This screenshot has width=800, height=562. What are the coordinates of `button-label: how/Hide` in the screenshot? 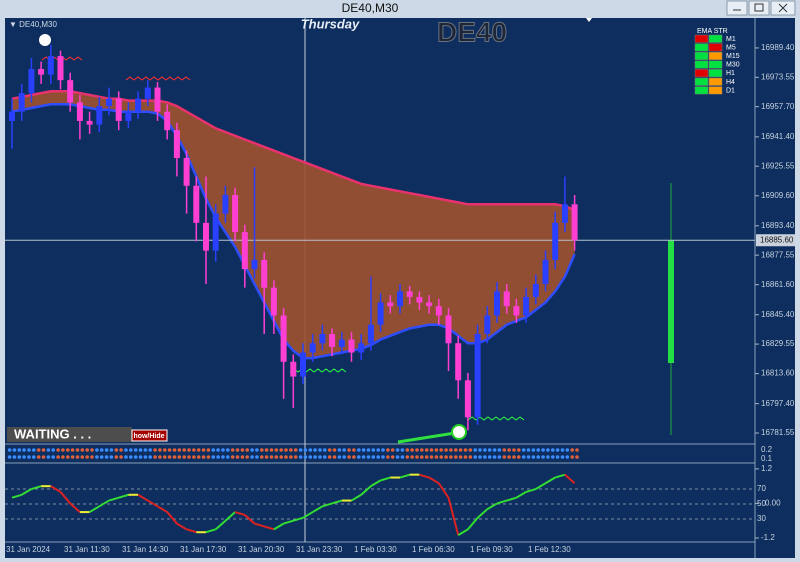 It's located at (148, 436).